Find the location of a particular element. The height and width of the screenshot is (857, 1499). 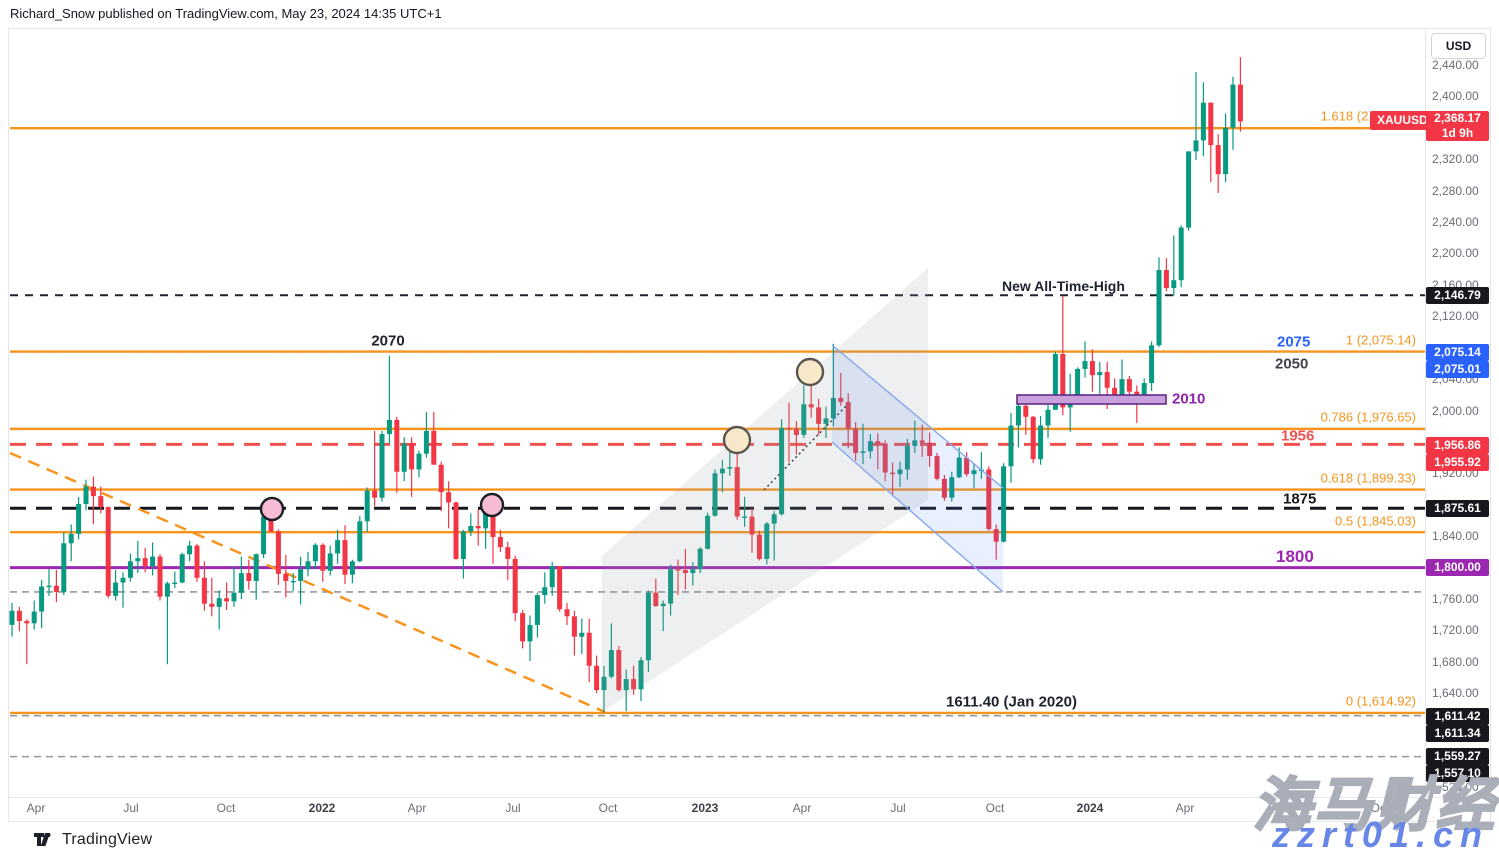

descending-dashed-trendline is located at coordinates (307, 582).